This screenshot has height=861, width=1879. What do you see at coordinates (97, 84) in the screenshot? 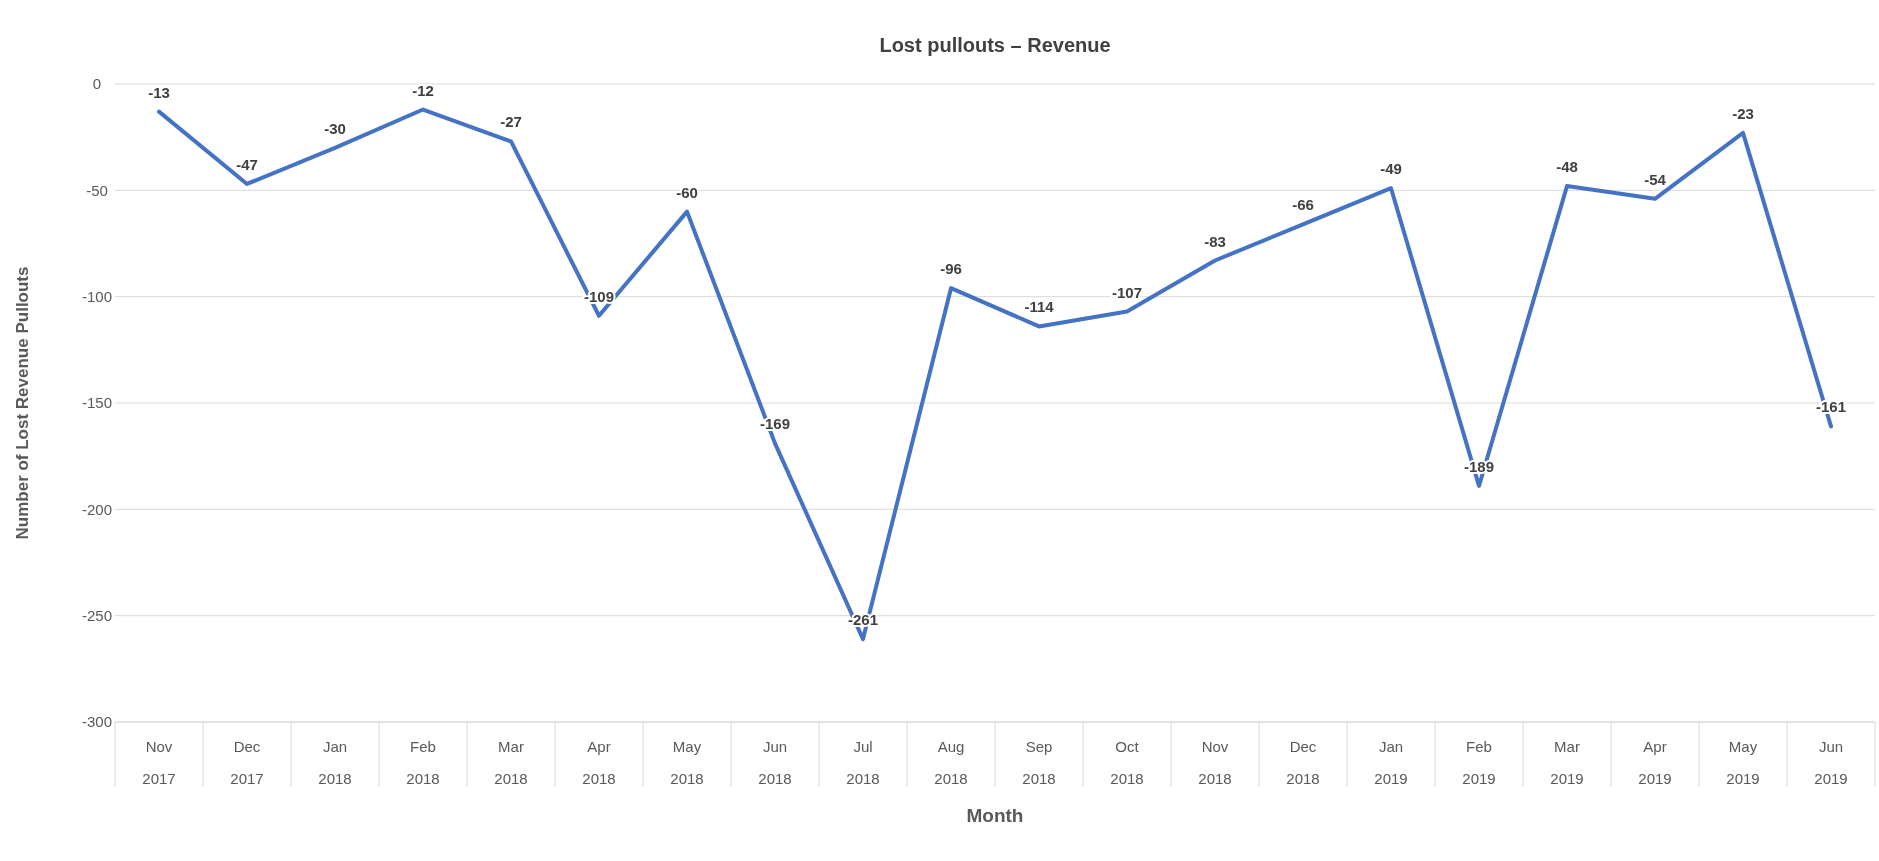
I see `y-tick-label: 0` at bounding box center [97, 84].